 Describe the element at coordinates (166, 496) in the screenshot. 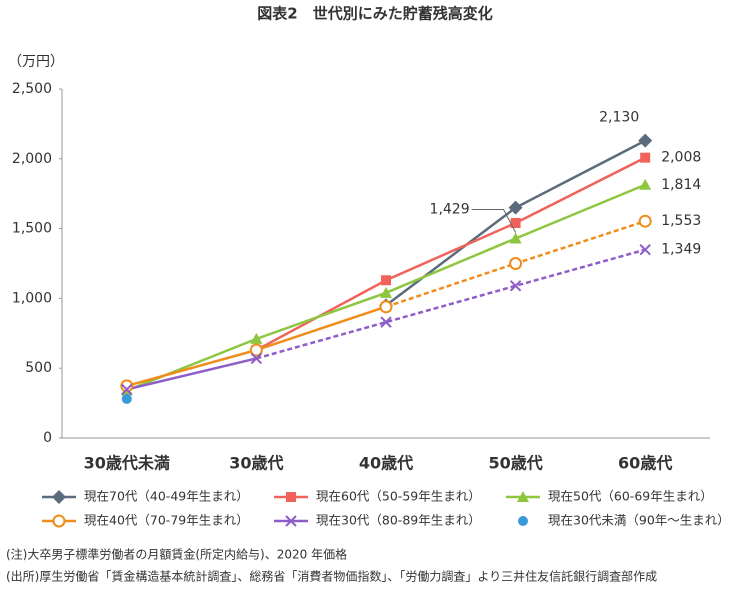

I see `legend-label: 現在70代（40-49年生まれ）` at that location.